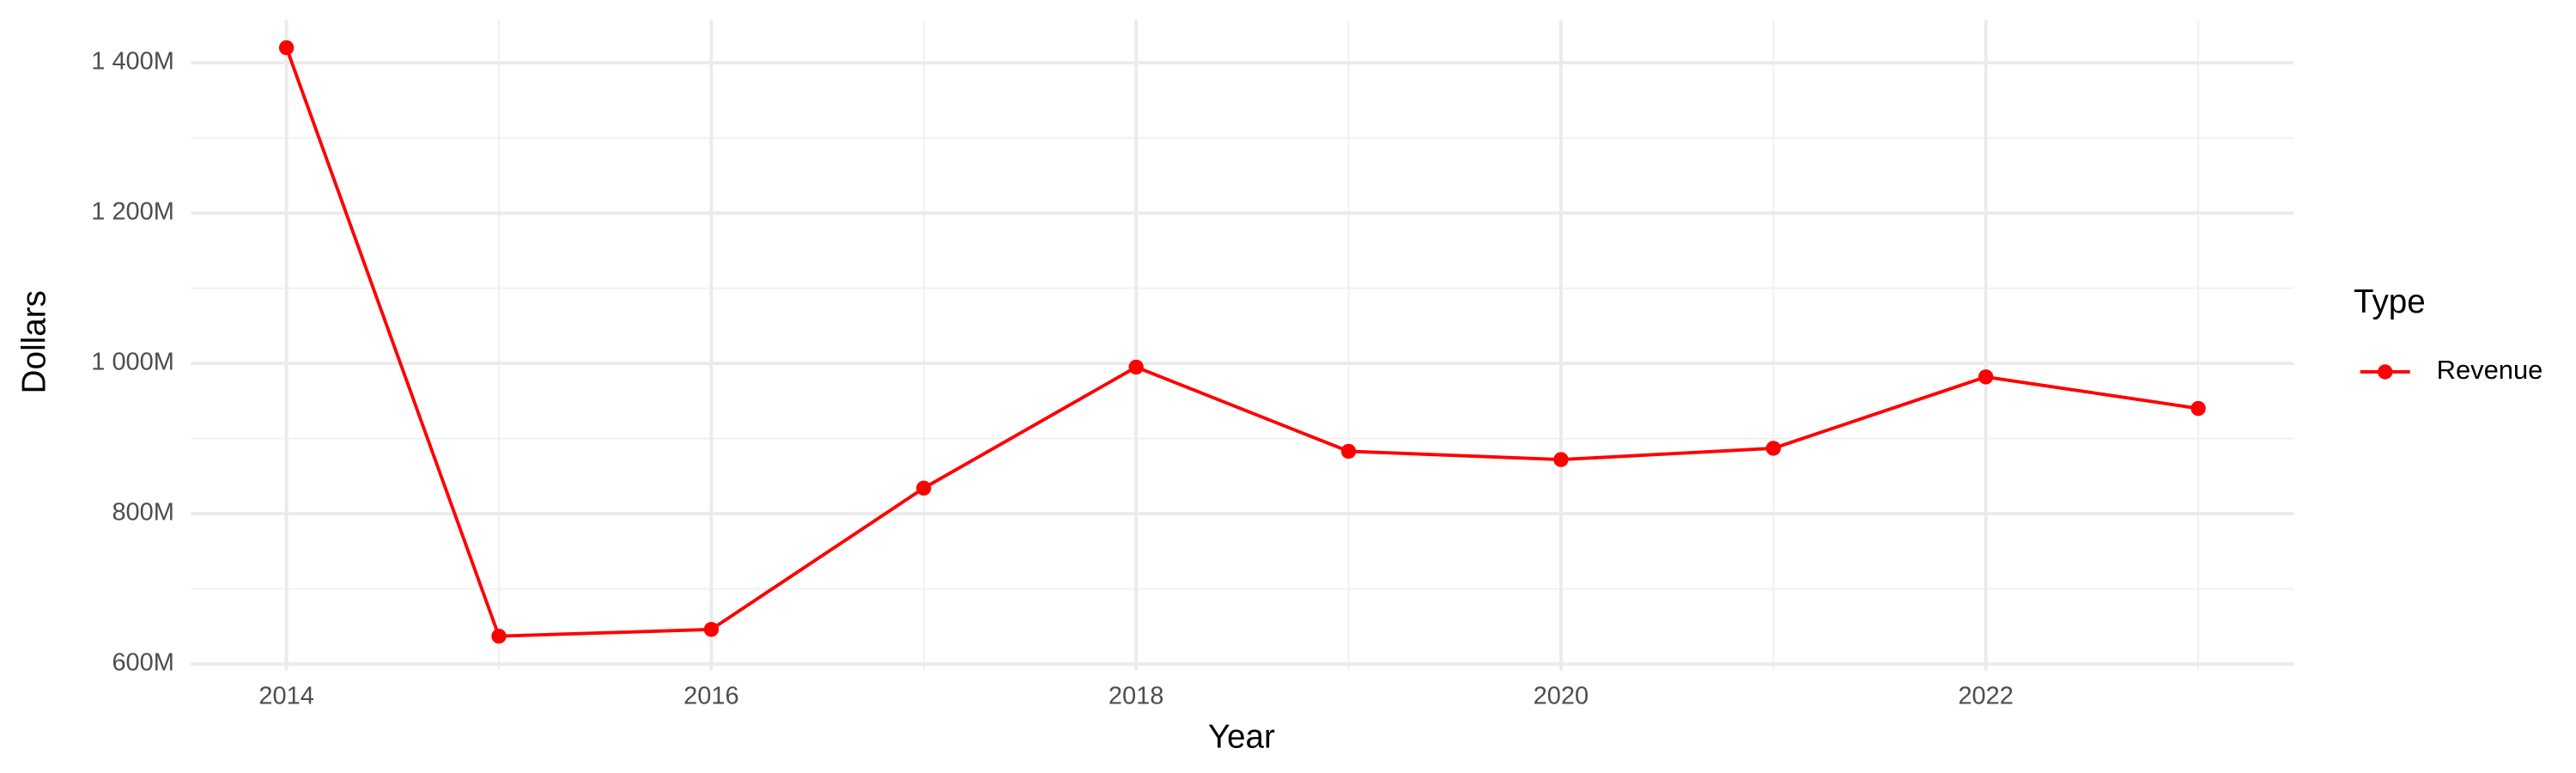 The image size is (2576, 773). I want to click on x-axis-title: Year, so click(1241, 736).